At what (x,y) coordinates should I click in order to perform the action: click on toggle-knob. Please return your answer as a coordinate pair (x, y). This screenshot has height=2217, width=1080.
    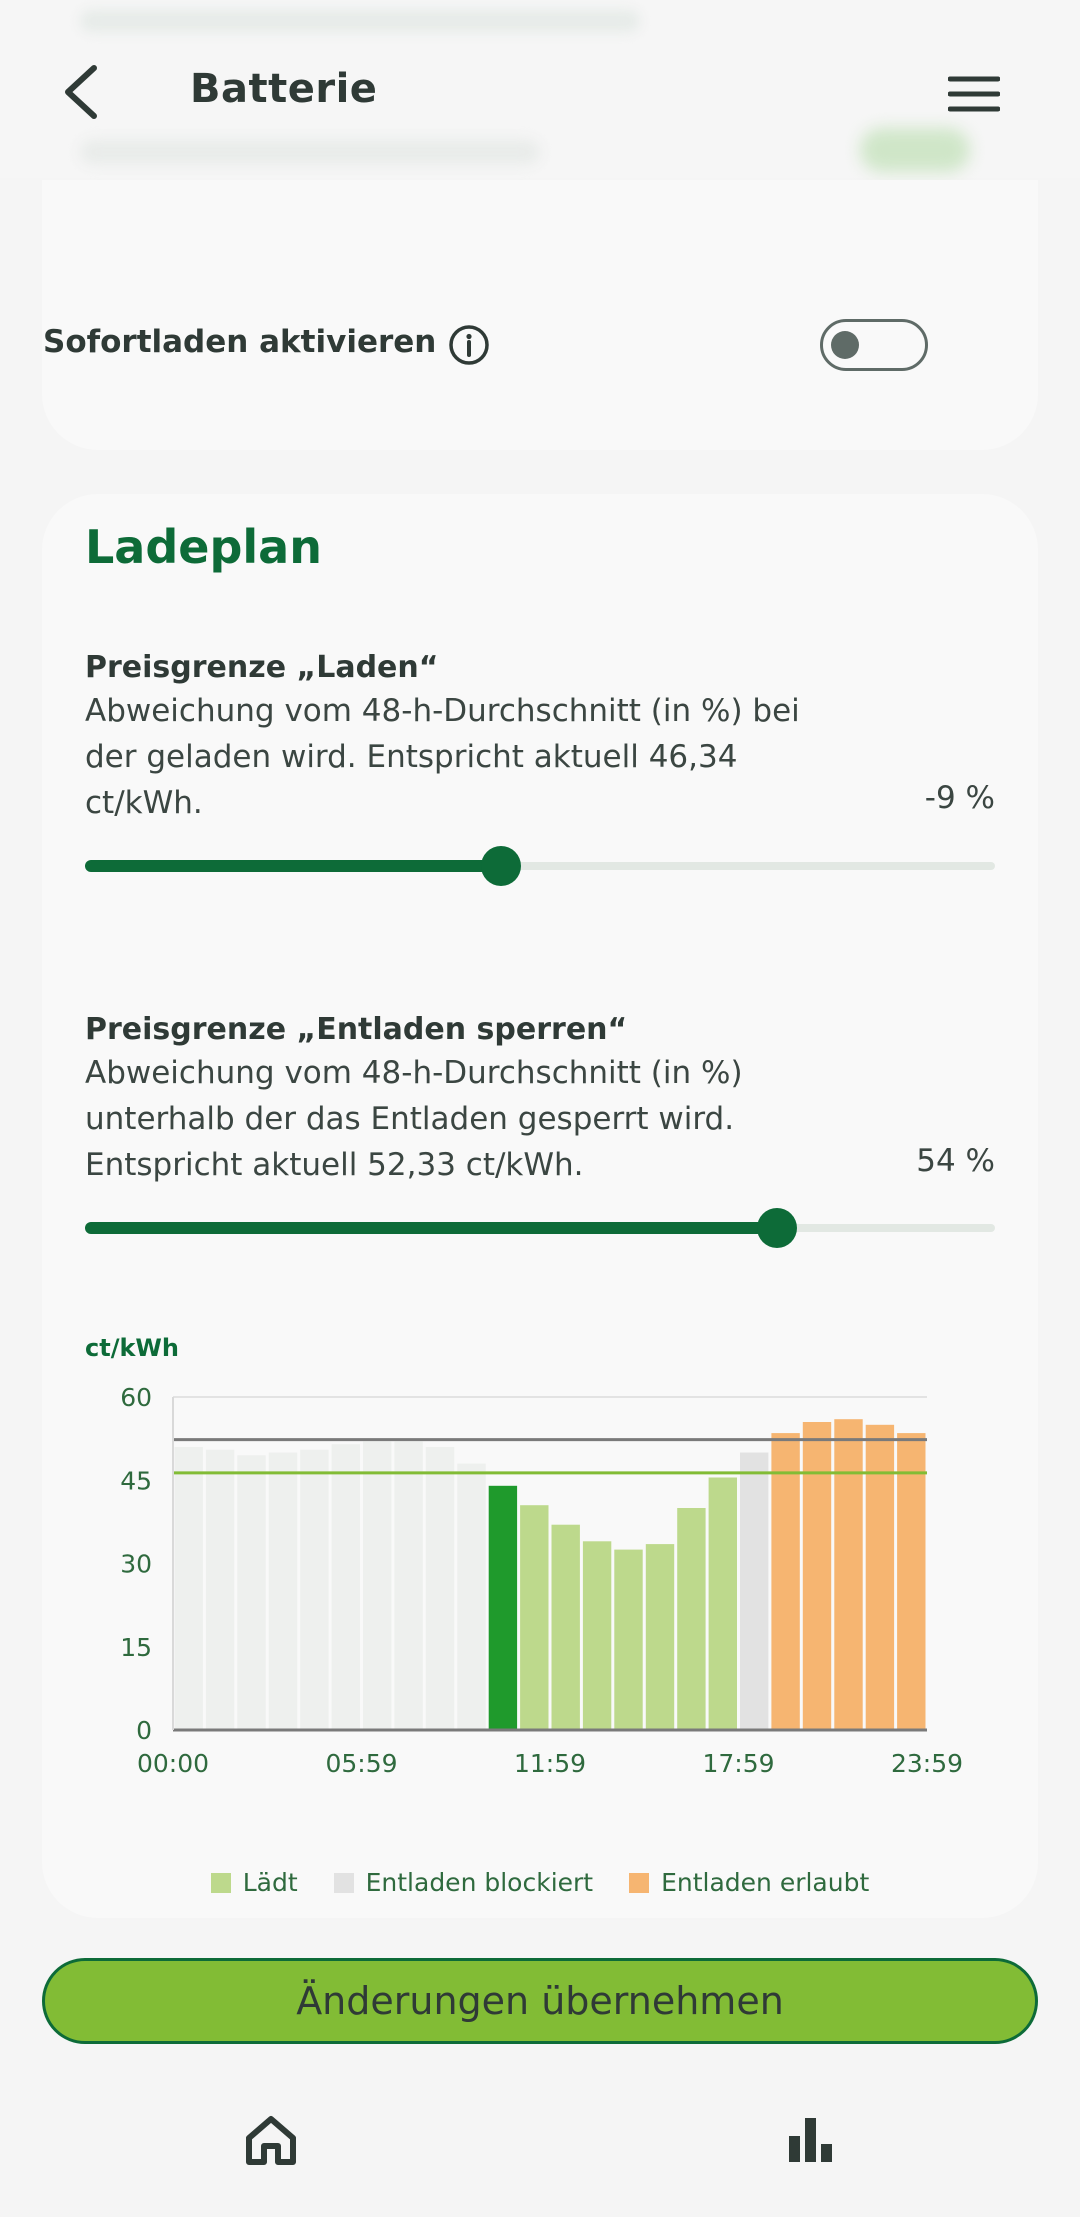
    Looking at the image, I should click on (845, 345).